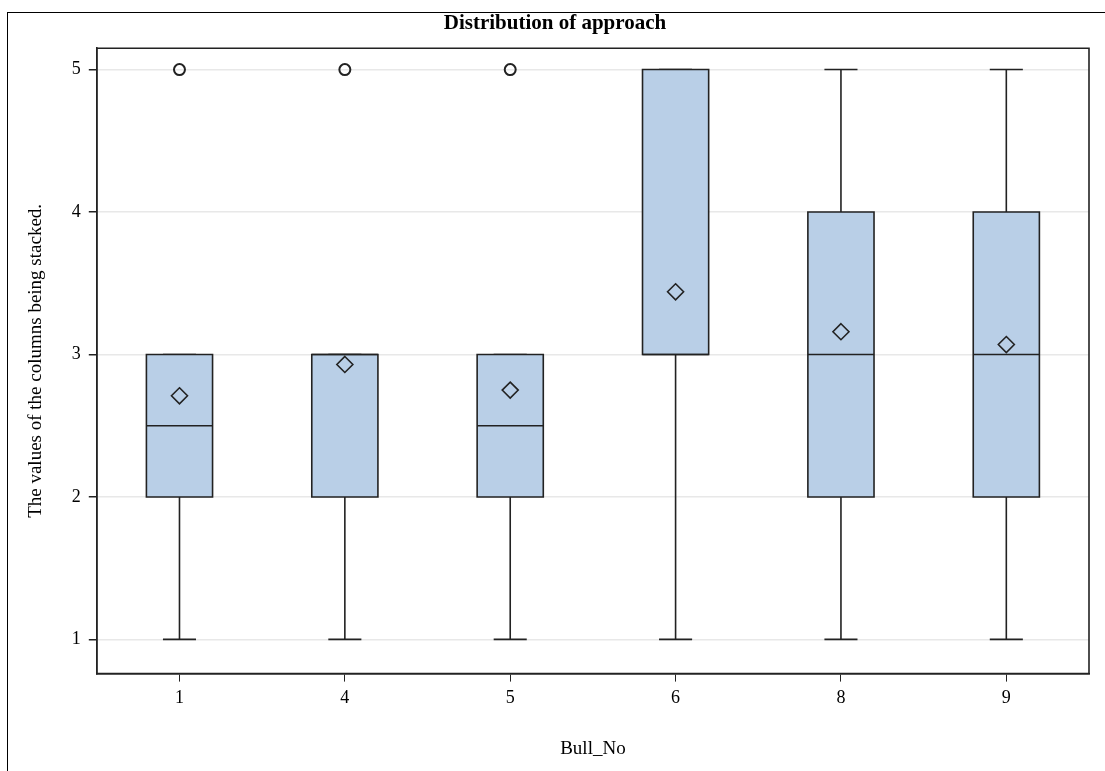 This screenshot has width=1105, height=771. I want to click on x-tick-label: 5, so click(510, 697).